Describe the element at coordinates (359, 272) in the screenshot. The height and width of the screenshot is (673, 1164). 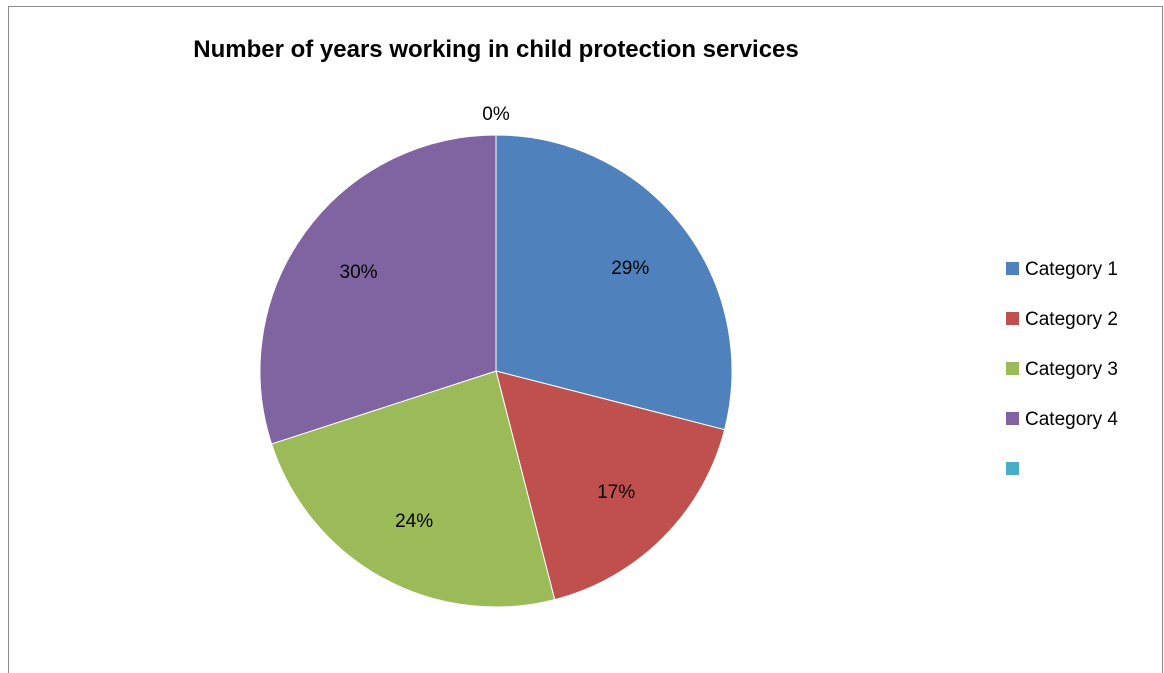
I see `data-label-category-4: 30%` at that location.